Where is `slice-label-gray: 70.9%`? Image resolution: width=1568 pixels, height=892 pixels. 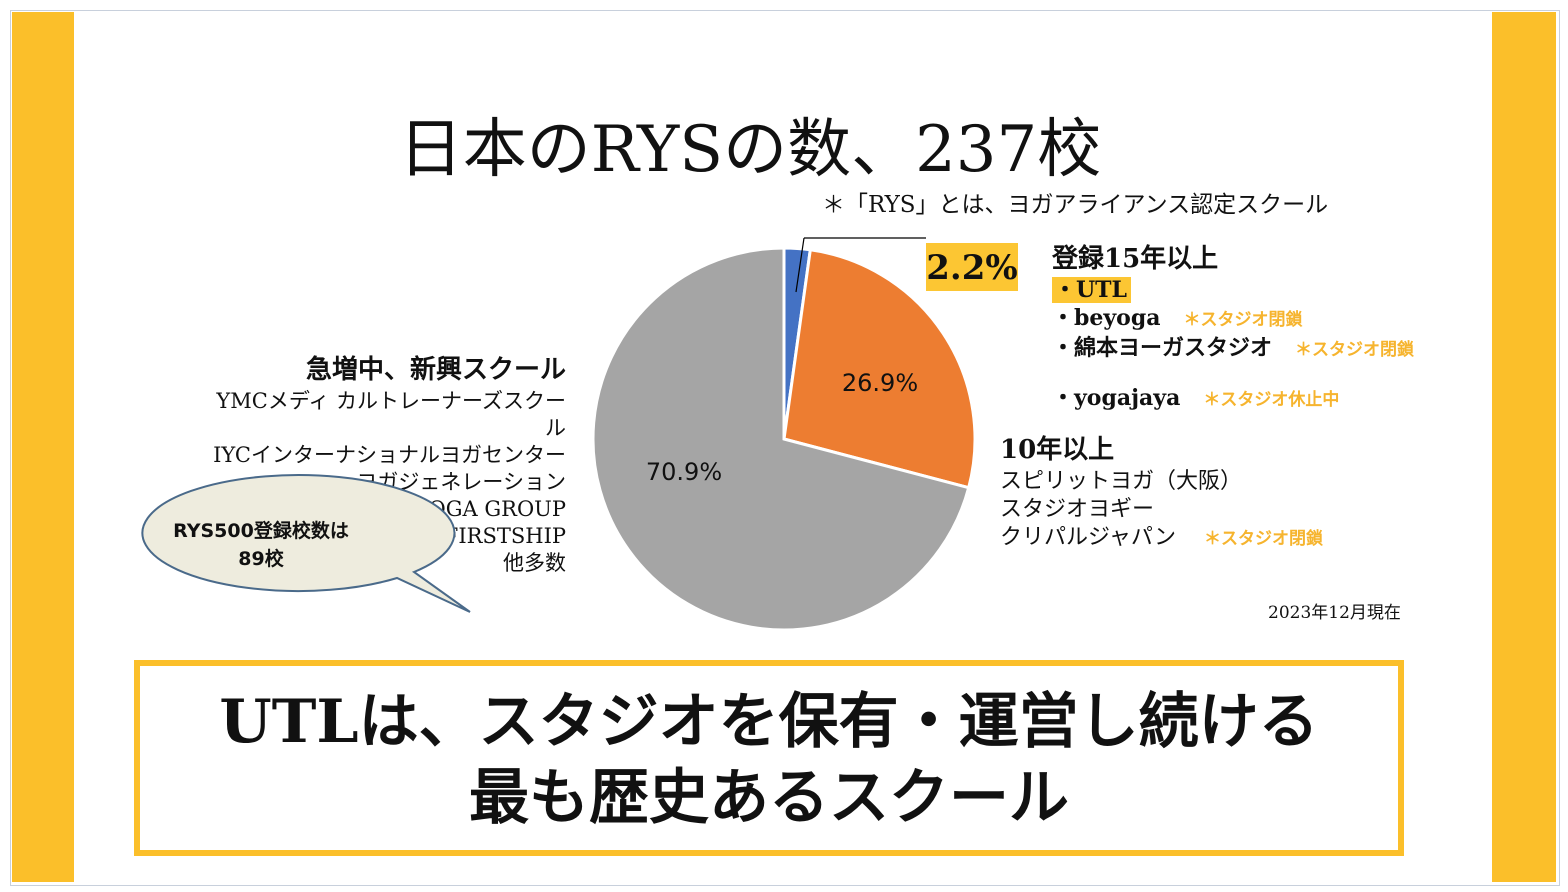
slice-label-gray: 70.9% is located at coordinates (684, 472).